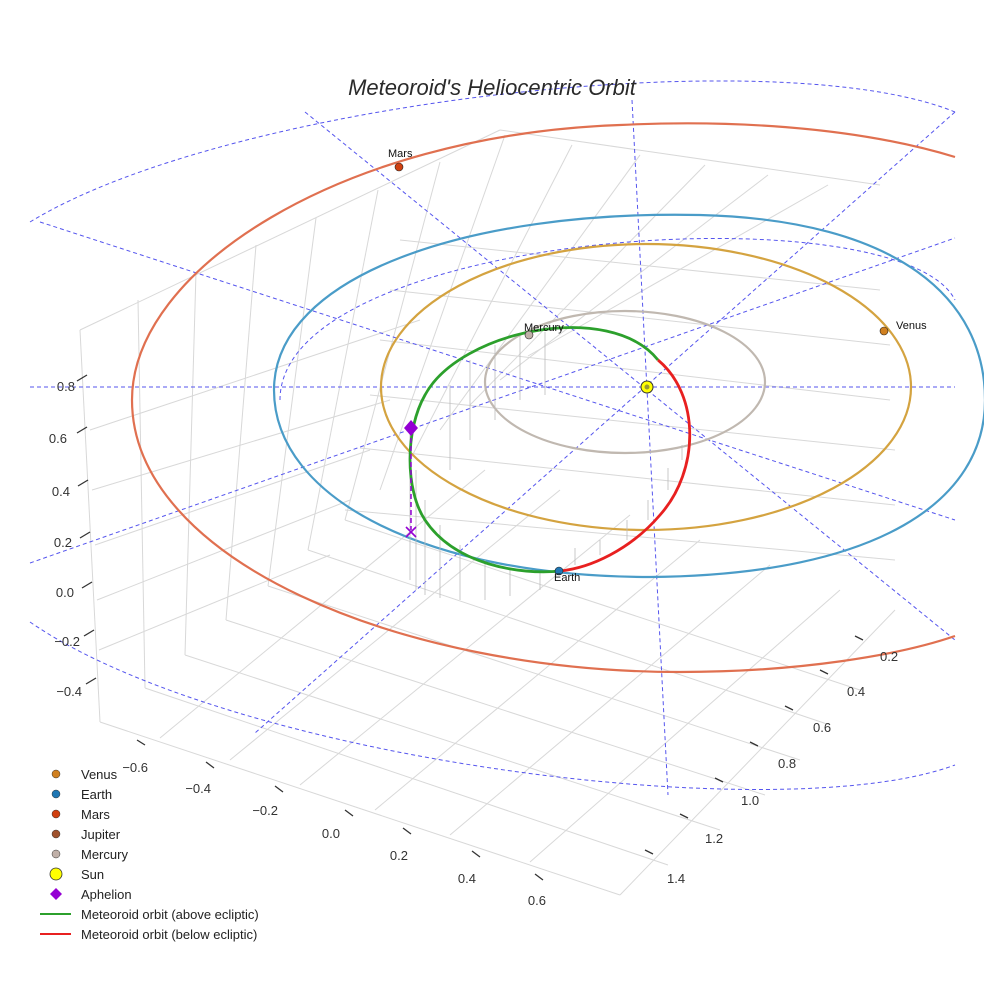 This screenshot has height=984, width=984. I want to click on planet-label-venus: Venus, so click(911, 326).